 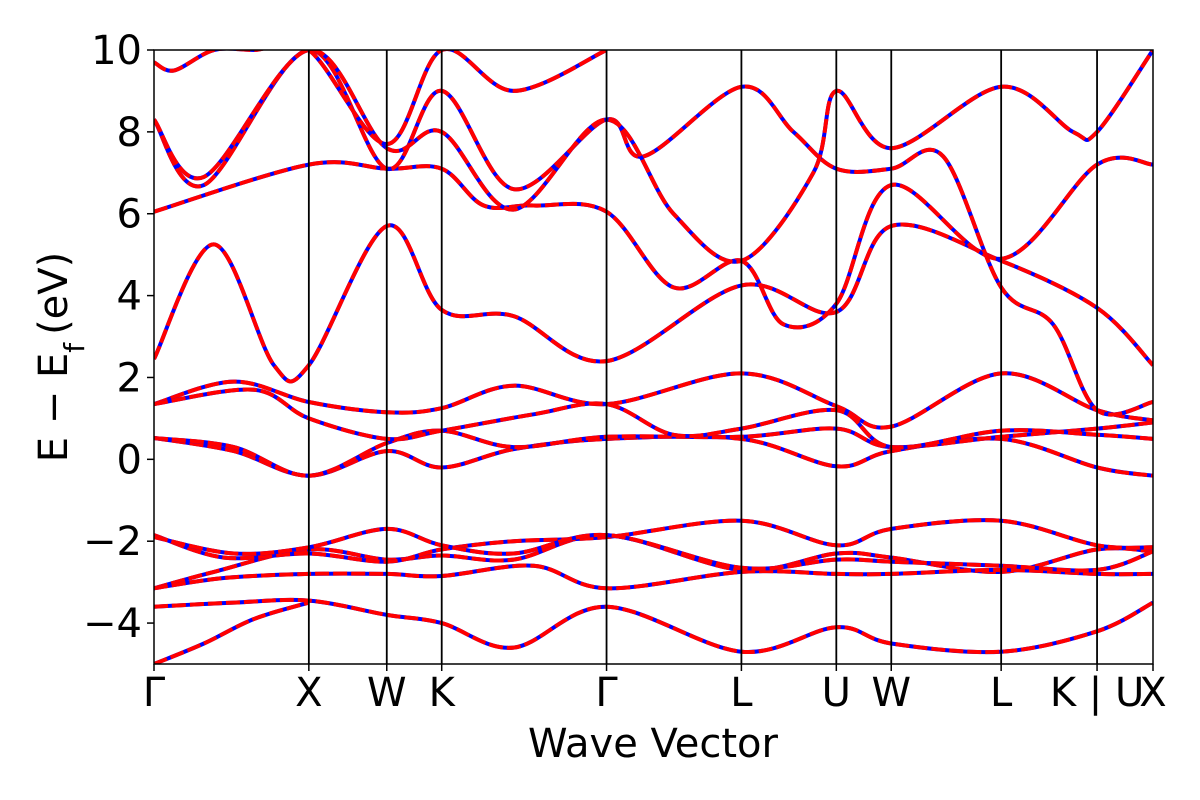 I want to click on x-tick-label-7: U, so click(x=836, y=693).